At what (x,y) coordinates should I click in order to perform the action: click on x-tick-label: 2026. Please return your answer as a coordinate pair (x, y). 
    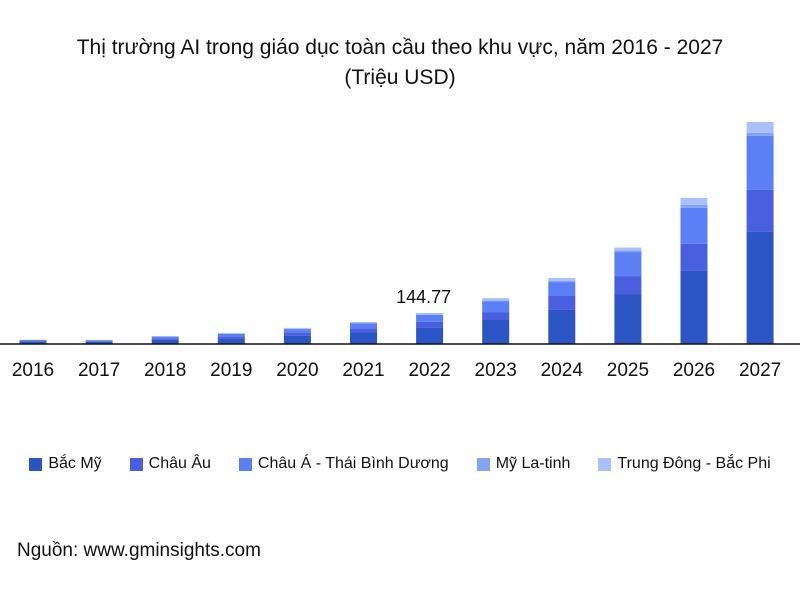
    Looking at the image, I should click on (694, 370).